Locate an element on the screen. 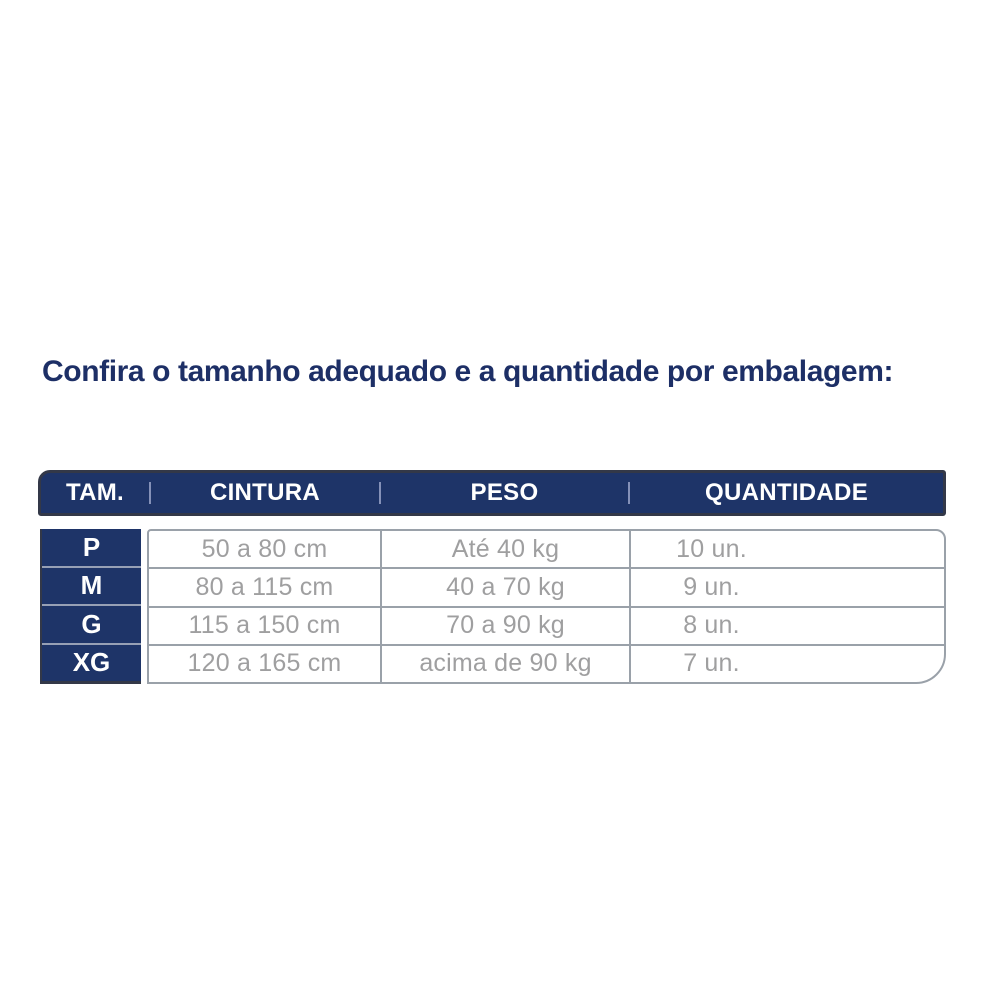 Image resolution: width=1000 pixels, height=1000 pixels. header-cintura: CINTURA is located at coordinates (265, 492).